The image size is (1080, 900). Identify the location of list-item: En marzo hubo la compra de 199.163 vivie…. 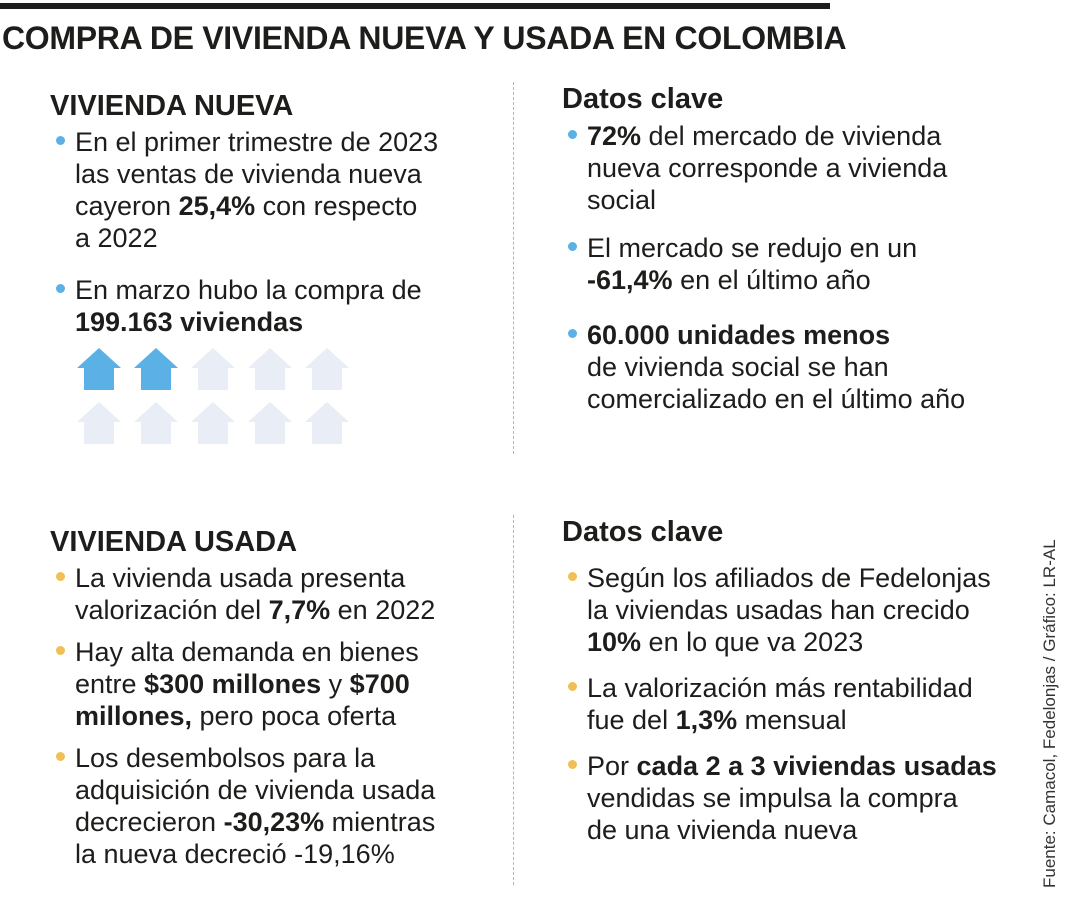
(244, 306).